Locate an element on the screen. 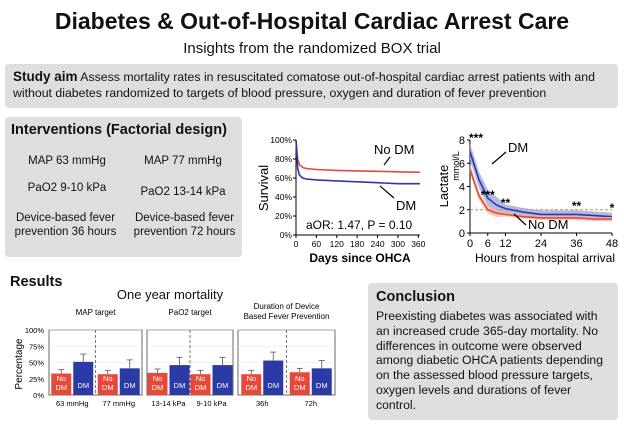 This screenshot has width=624, height=433. lactate-significance-marker: *** is located at coordinates (476, 138).